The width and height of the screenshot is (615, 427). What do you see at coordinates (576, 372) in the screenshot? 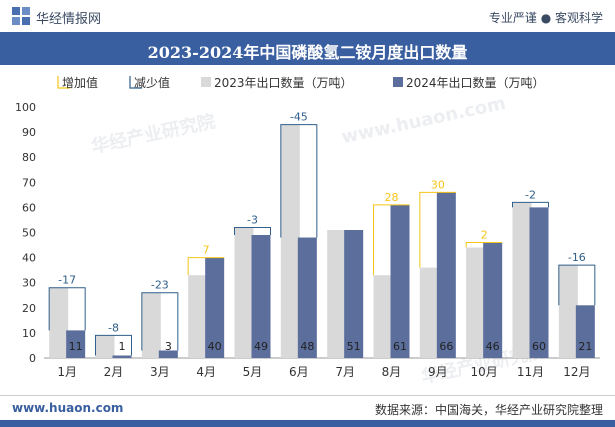
I see `x-tick-label: 12月` at bounding box center [576, 372].